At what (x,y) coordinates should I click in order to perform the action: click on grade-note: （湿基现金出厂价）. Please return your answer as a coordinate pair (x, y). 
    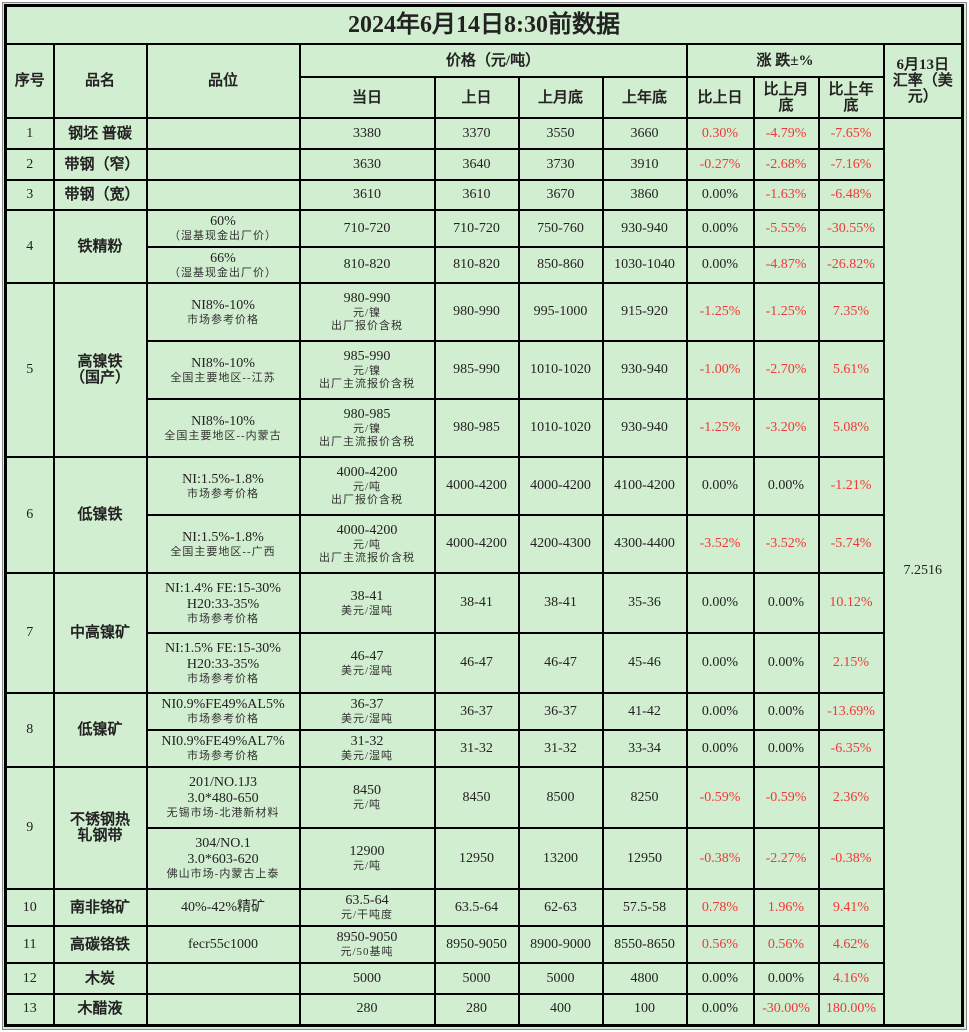
    Looking at the image, I should click on (223, 272).